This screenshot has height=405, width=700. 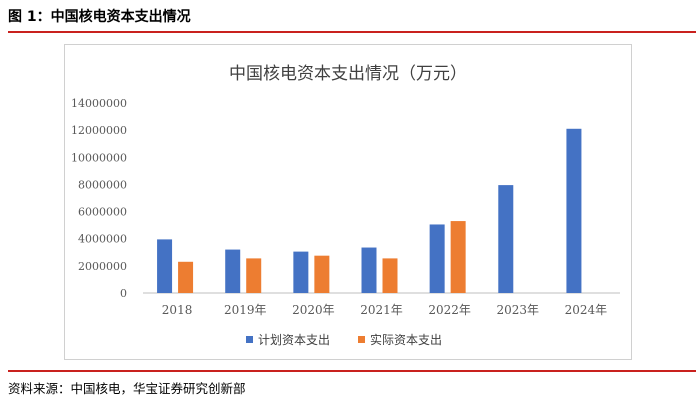 What do you see at coordinates (102, 266) in the screenshot?
I see `y-tick-label: 2000000` at bounding box center [102, 266].